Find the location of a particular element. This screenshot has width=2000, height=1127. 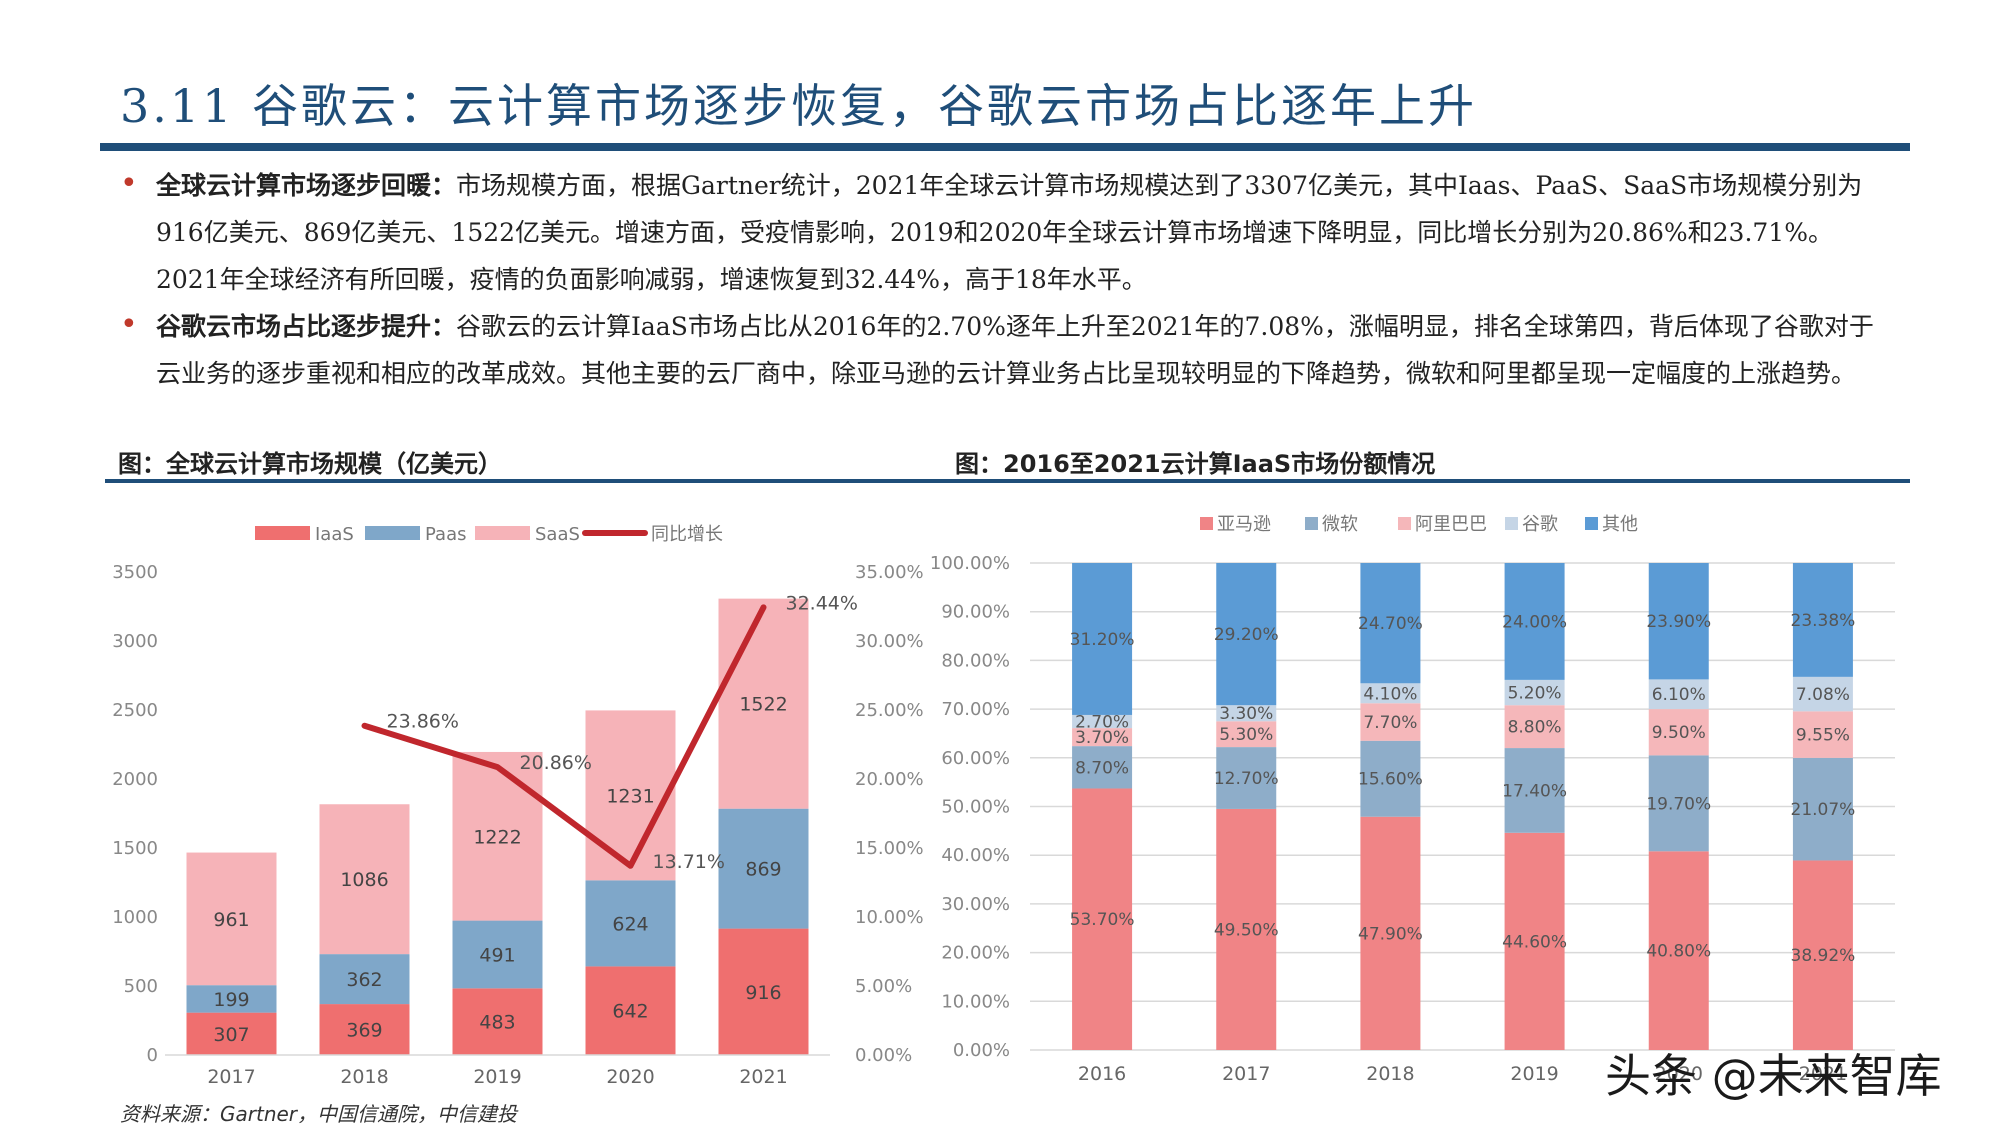

bar-segment-0-2017 is located at coordinates (1246, 929).